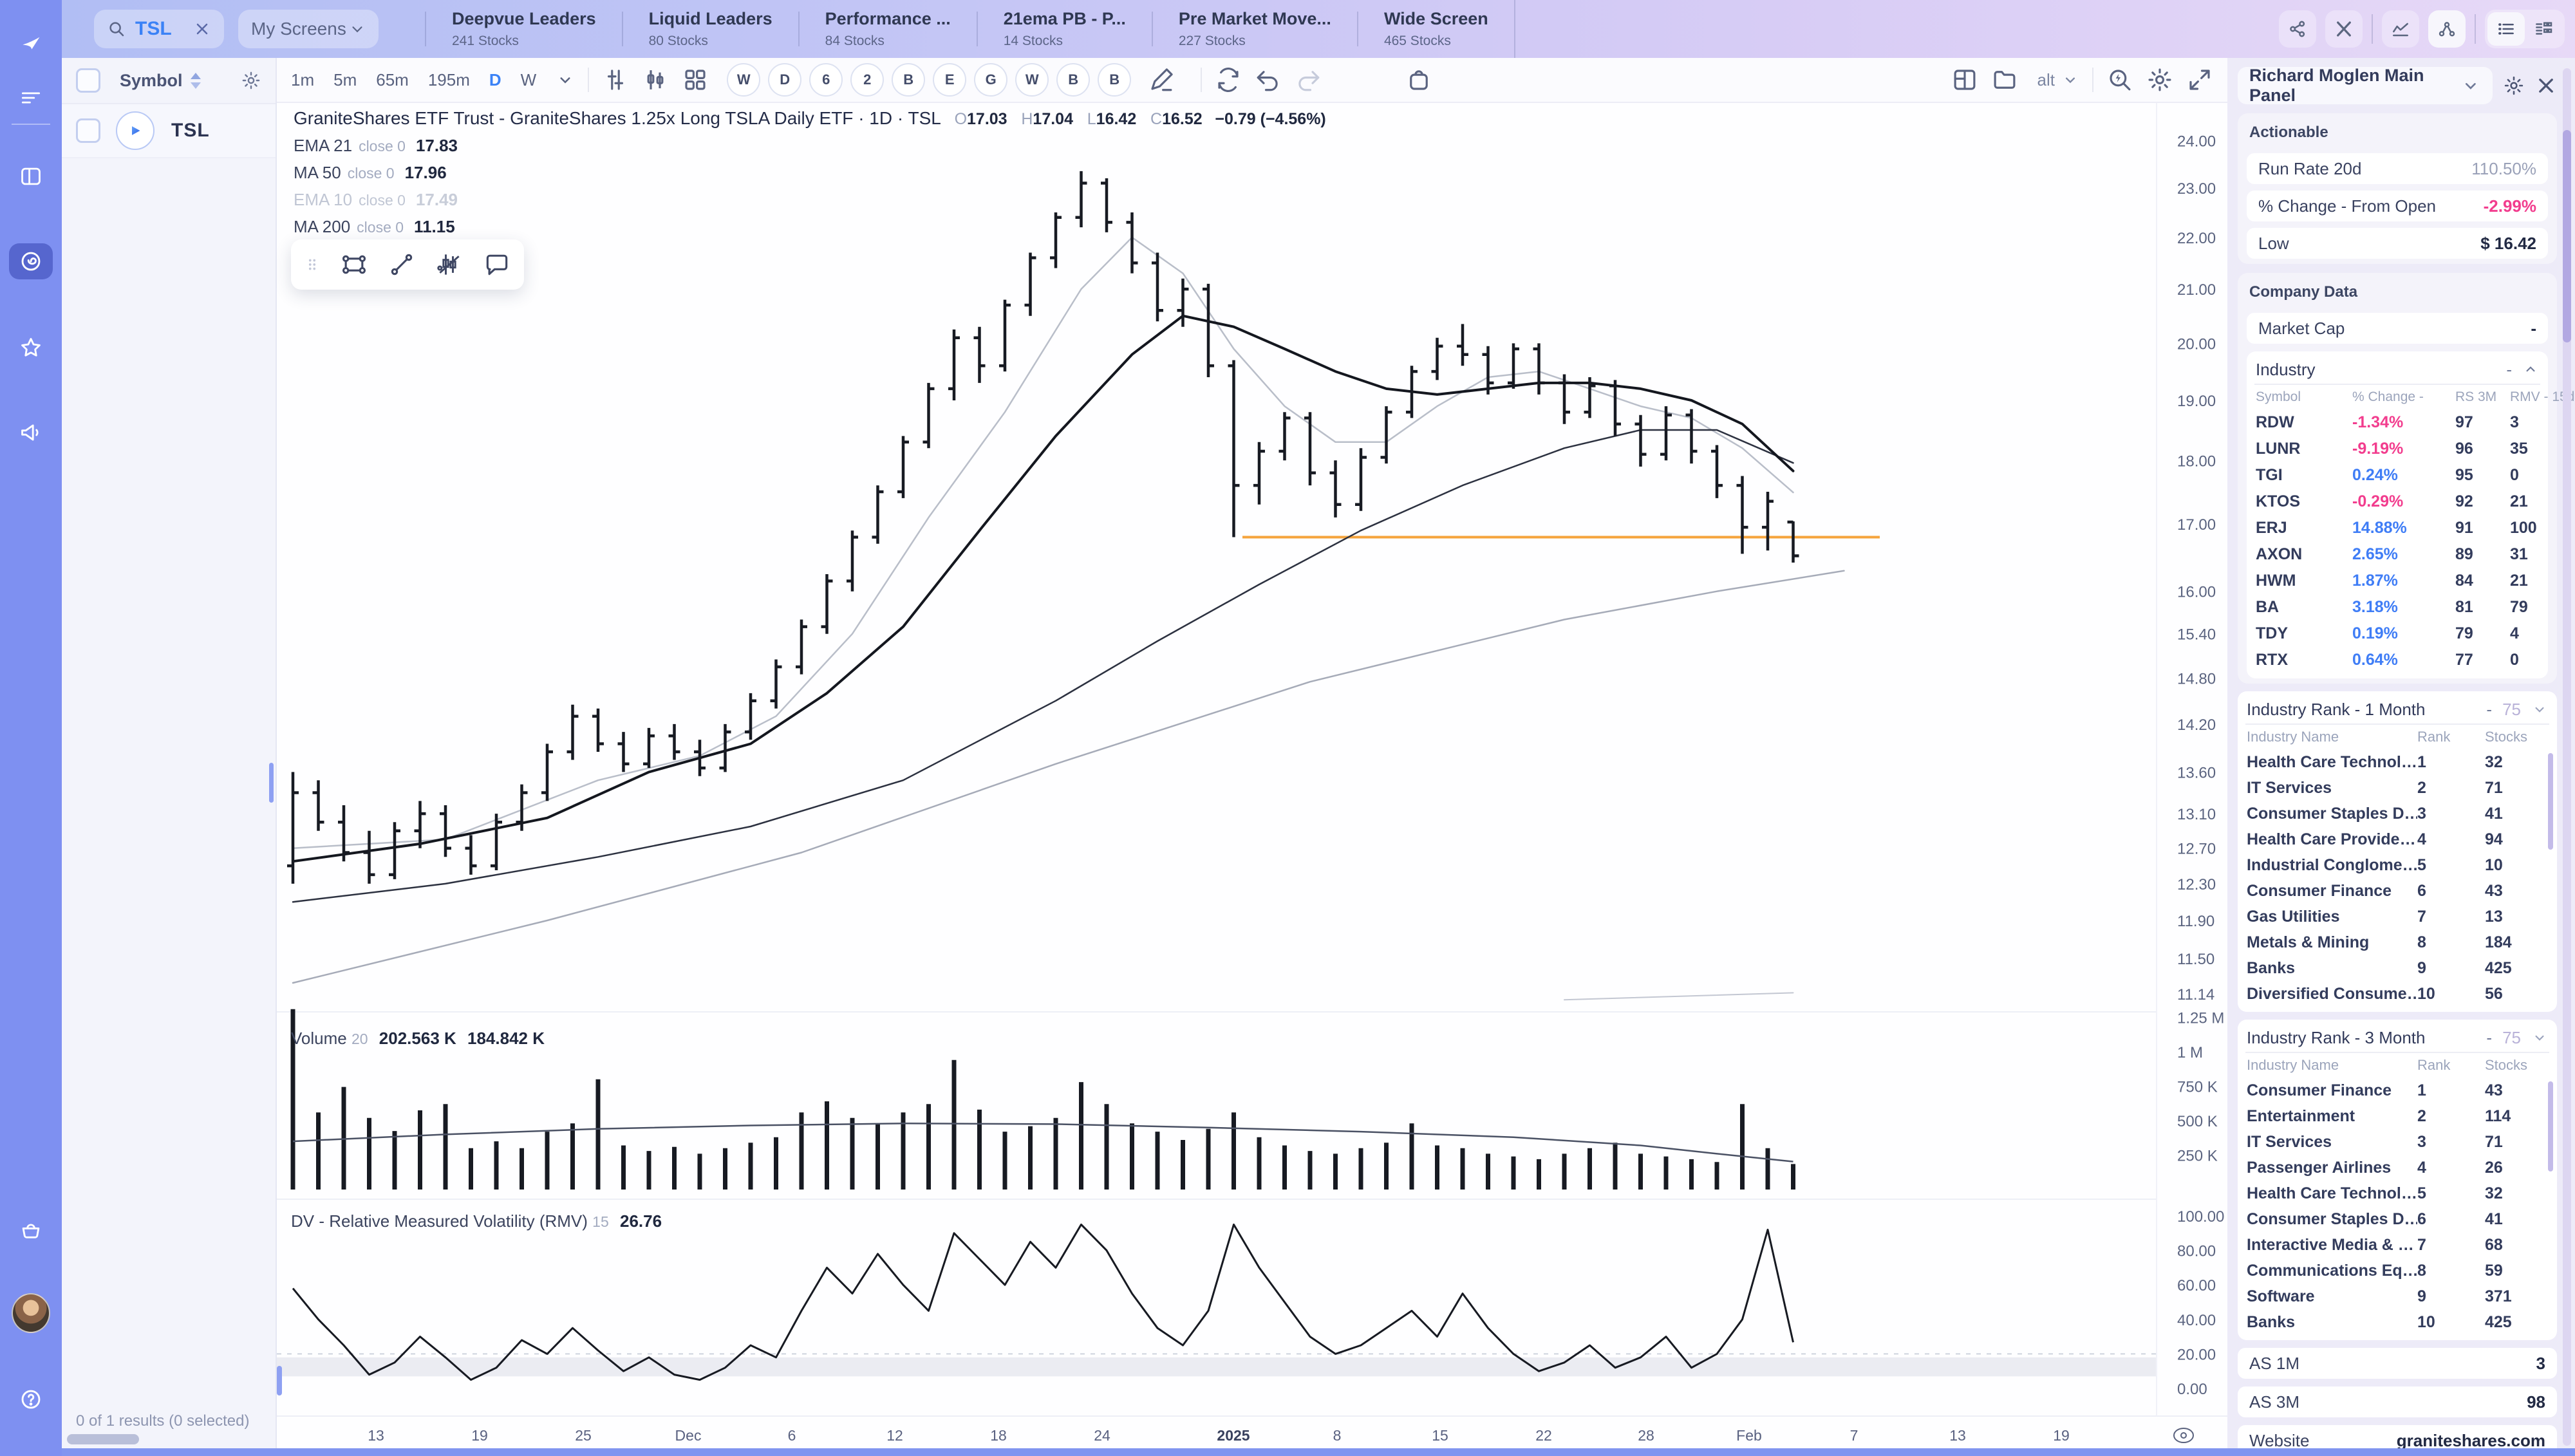 Image resolution: width=2575 pixels, height=1456 pixels. I want to click on table-row: Entertainment 2 114, so click(2397, 1116).